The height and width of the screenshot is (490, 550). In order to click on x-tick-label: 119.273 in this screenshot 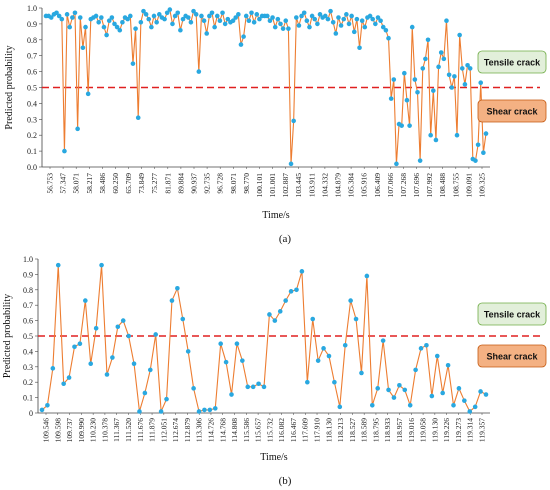, I will do `click(458, 430)`.